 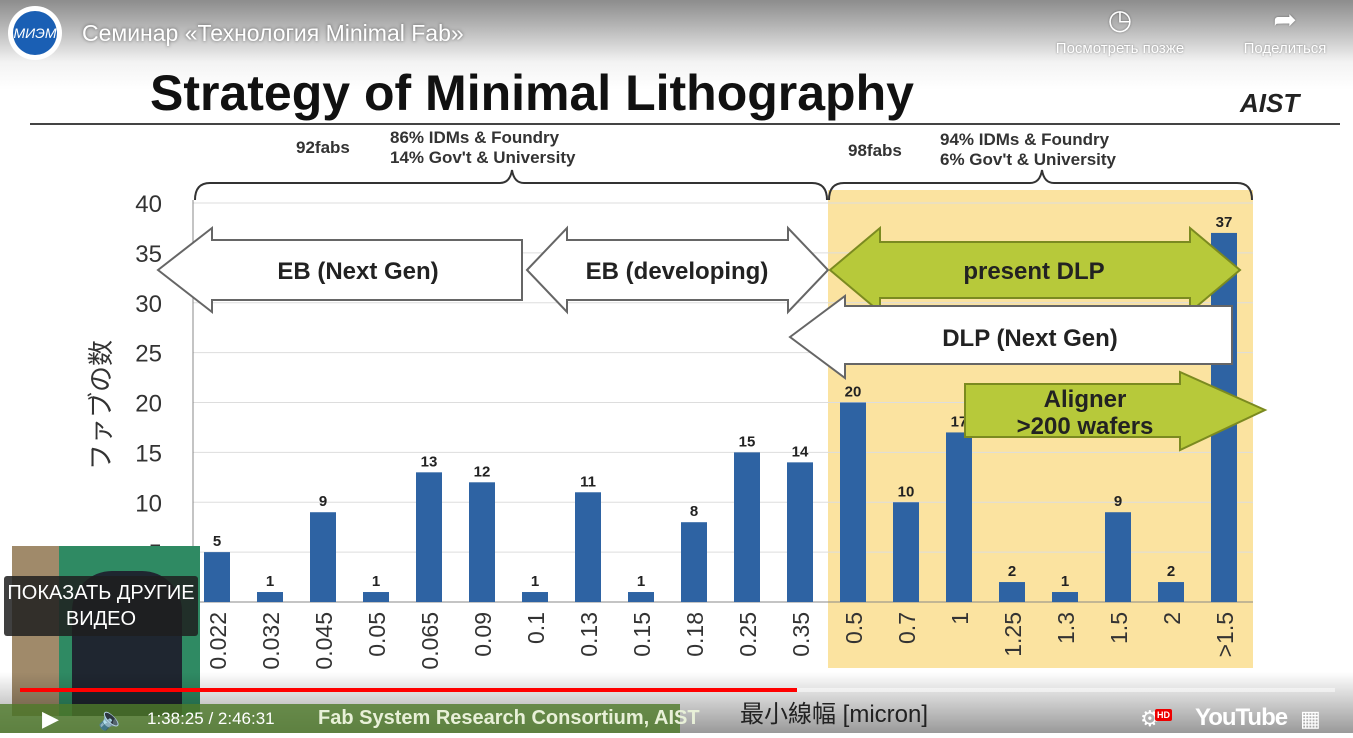 What do you see at coordinates (1028, 159) in the screenshot?
I see `right-line2: 6% Gov't & University` at bounding box center [1028, 159].